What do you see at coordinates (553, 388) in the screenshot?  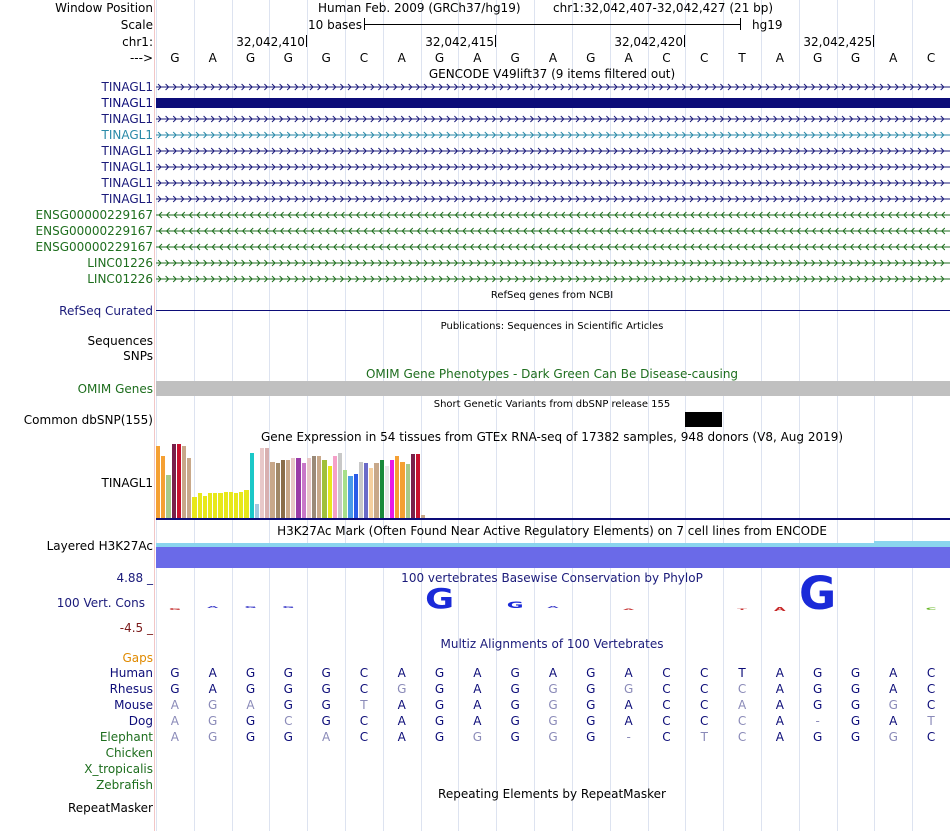 I see `omim-gene-bar` at bounding box center [553, 388].